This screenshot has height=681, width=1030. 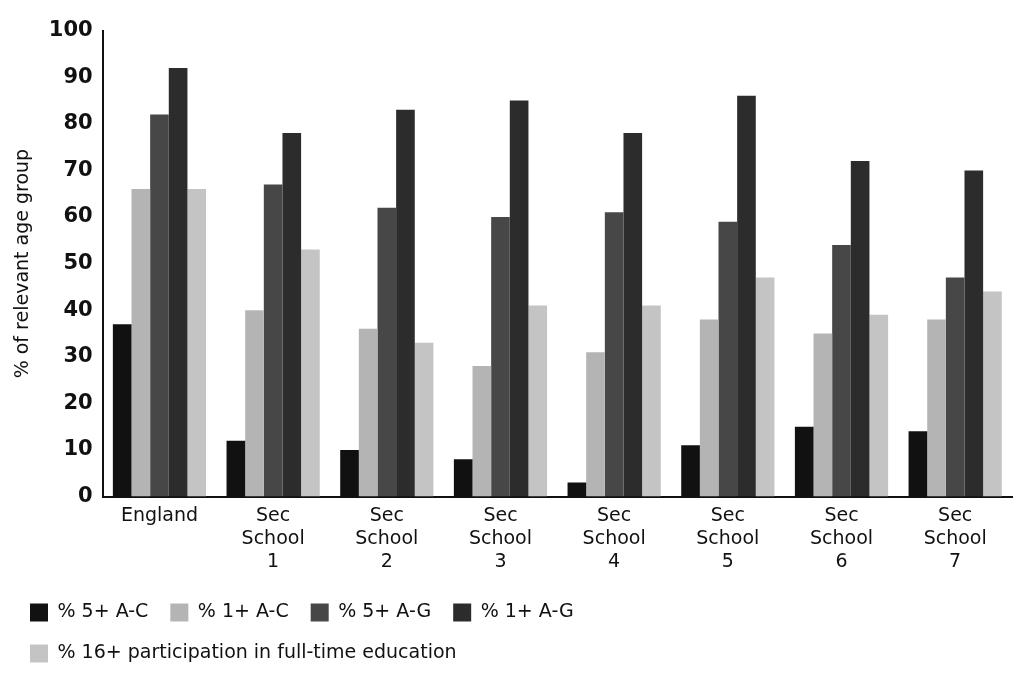 I want to click on x-tick-label: Sec School 4, so click(x=614, y=536).